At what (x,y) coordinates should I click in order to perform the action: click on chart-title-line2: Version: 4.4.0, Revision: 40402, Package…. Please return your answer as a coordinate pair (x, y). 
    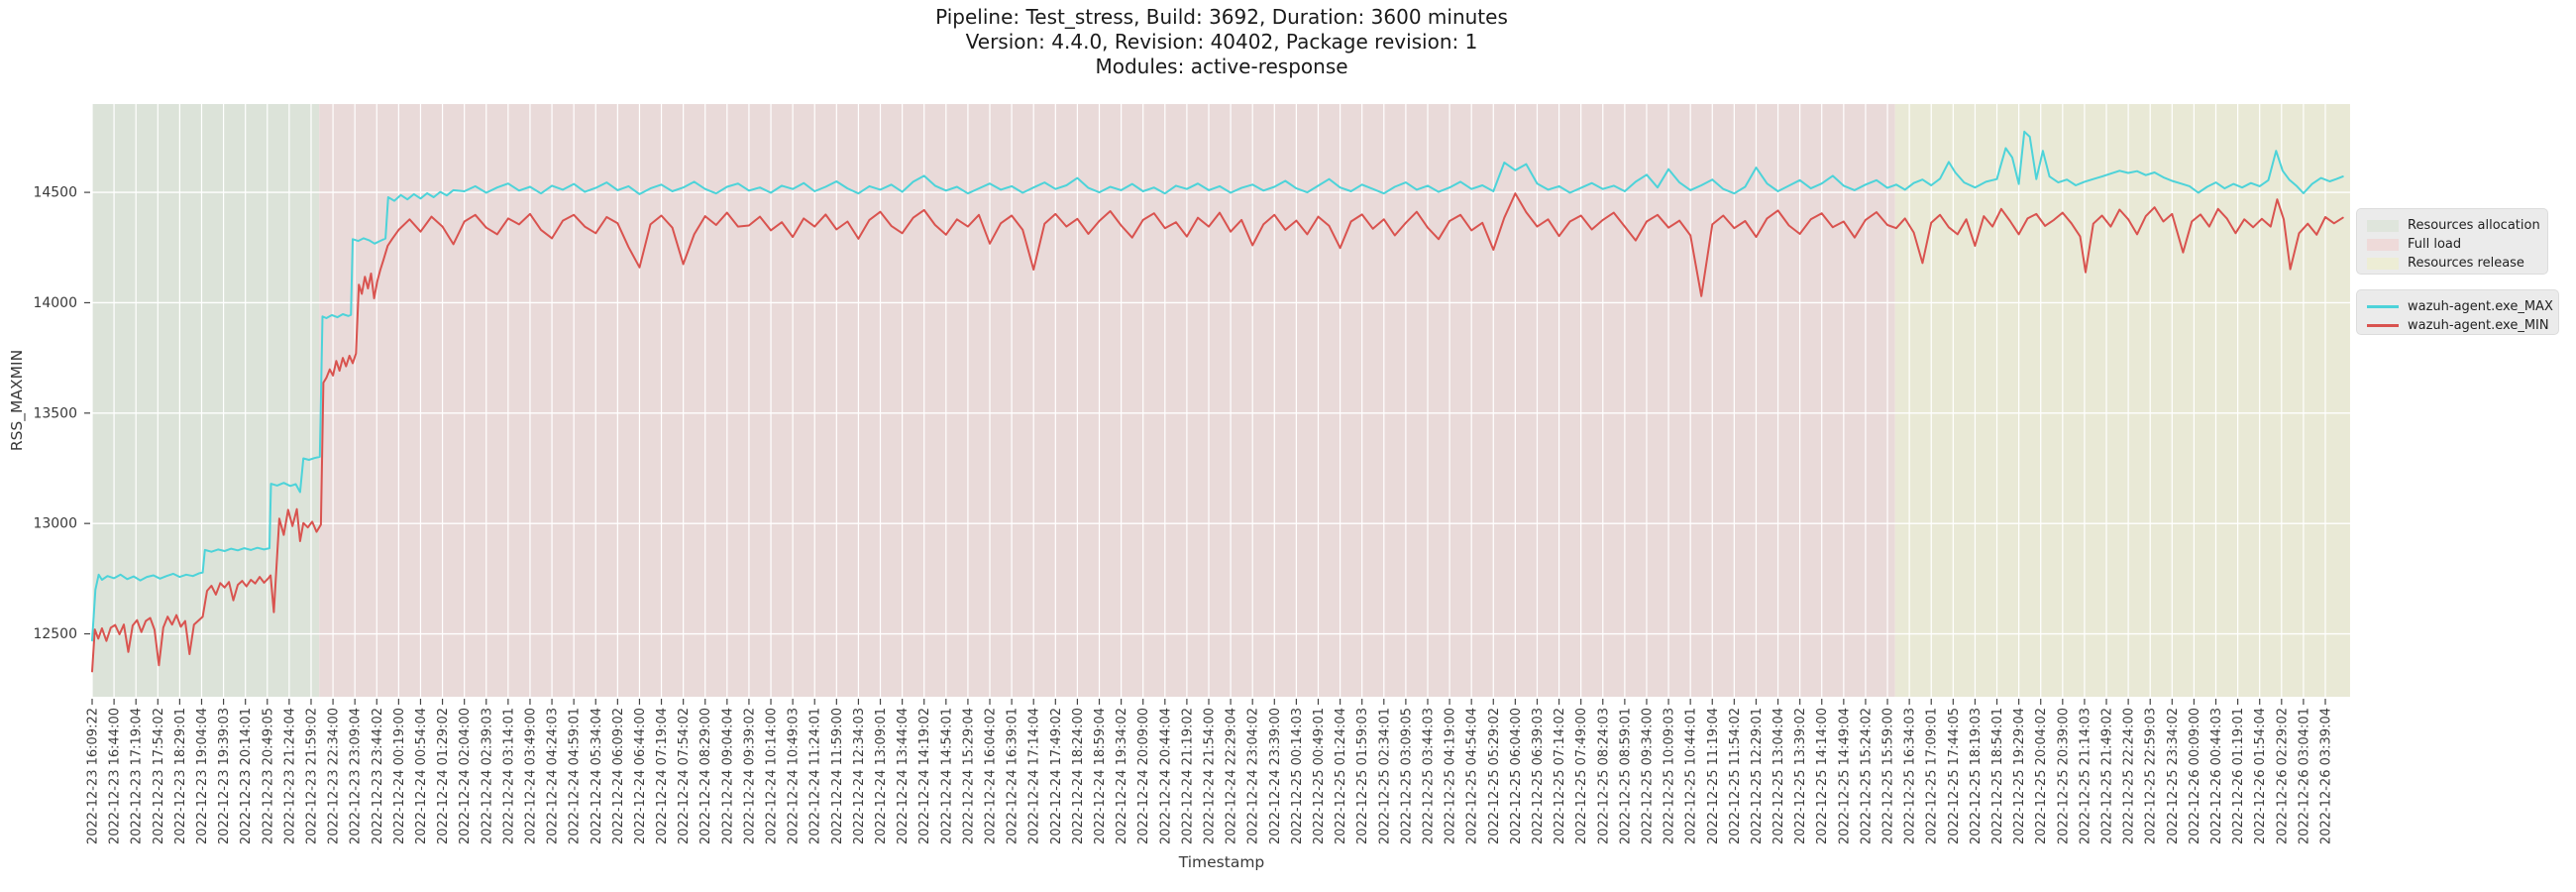
    Looking at the image, I should click on (1221, 42).